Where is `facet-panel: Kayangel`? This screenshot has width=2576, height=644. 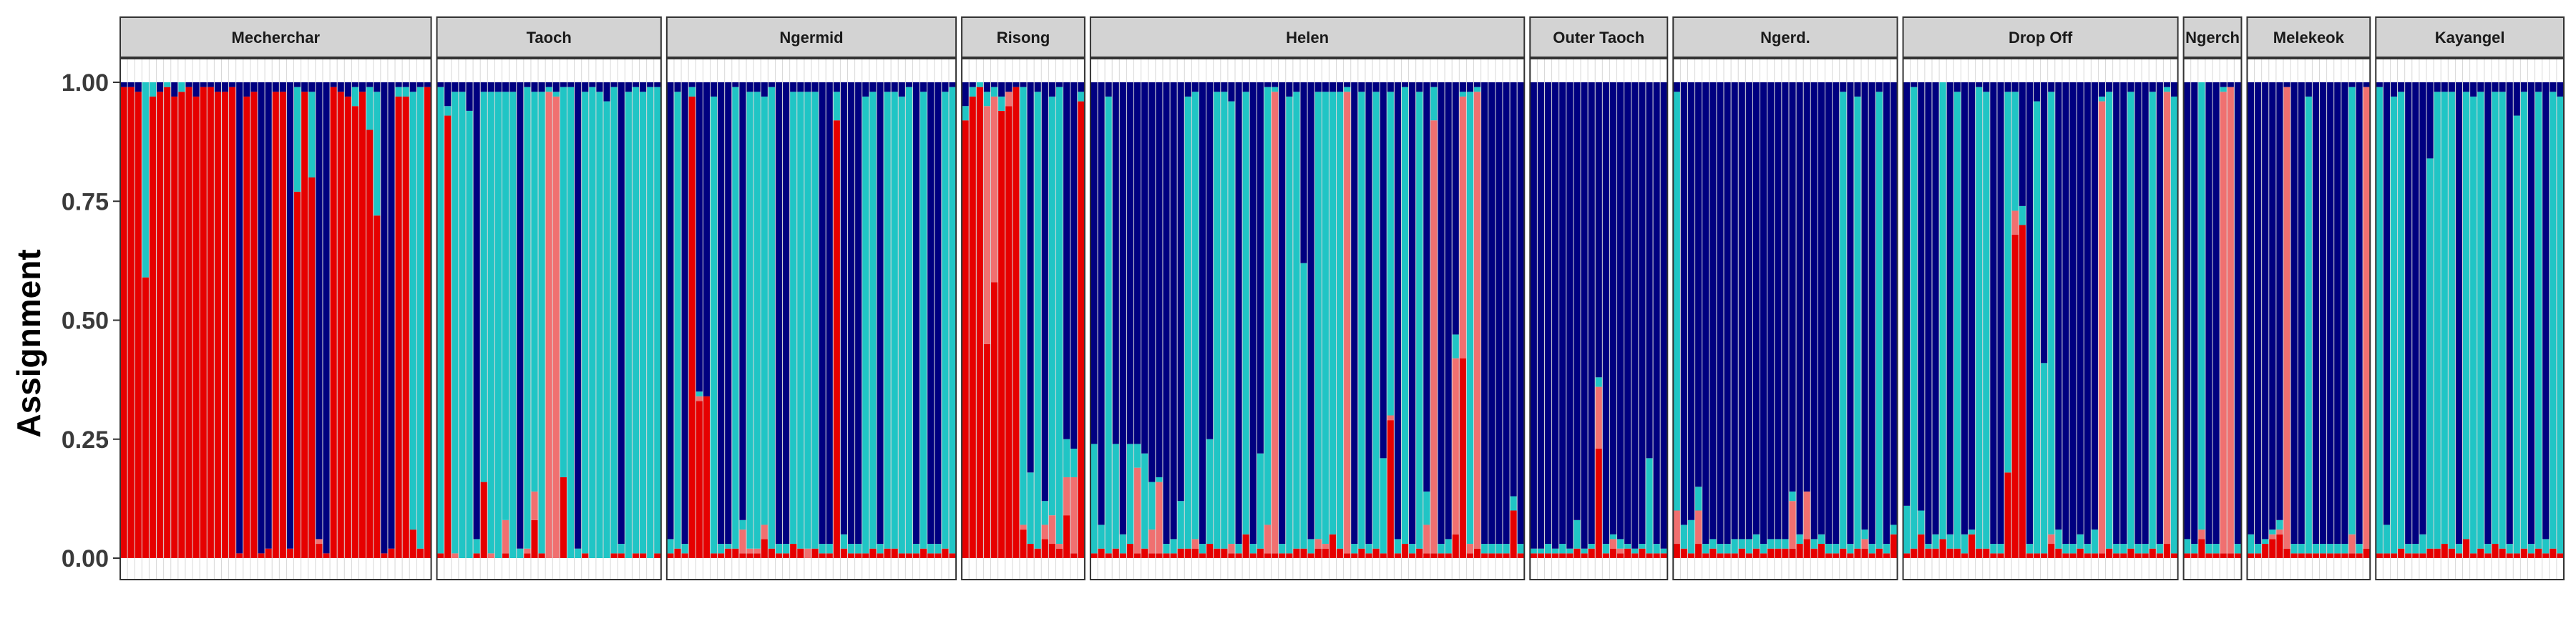 facet-panel: Kayangel is located at coordinates (2470, 298).